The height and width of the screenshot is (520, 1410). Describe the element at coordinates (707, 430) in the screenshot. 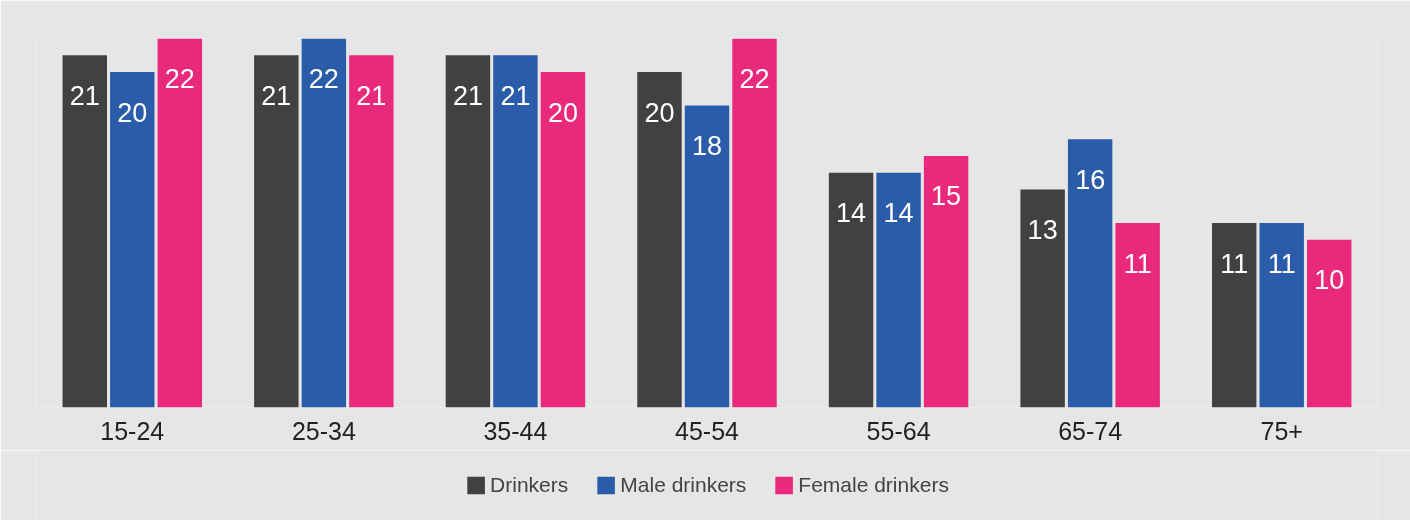

I see `x-tick-label: 45-54` at that location.